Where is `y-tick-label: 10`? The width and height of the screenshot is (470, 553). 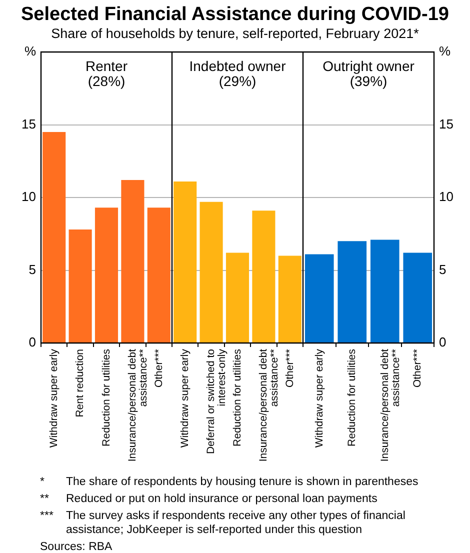
y-tick-label: 10 is located at coordinates (29, 196).